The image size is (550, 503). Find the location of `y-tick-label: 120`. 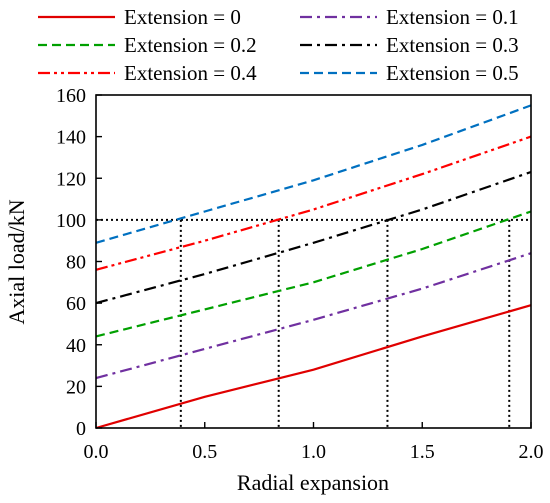

y-tick-label: 120 is located at coordinates (71, 179).